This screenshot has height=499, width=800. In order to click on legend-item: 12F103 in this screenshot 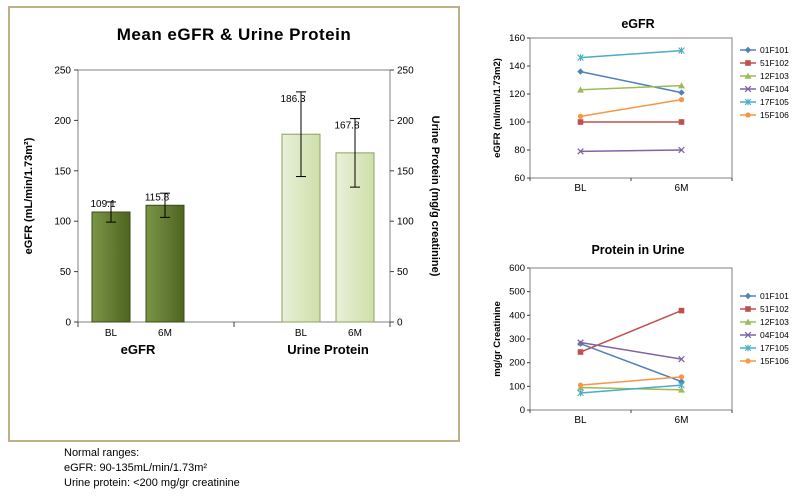, I will do `click(764, 322)`.